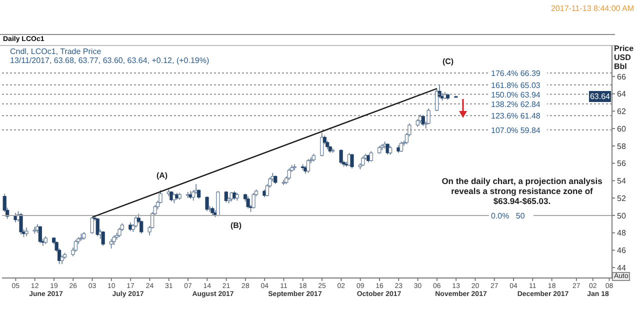 The width and height of the screenshot is (640, 320). Describe the element at coordinates (621, 251) in the screenshot. I see `y-tick-label: 46` at that location.